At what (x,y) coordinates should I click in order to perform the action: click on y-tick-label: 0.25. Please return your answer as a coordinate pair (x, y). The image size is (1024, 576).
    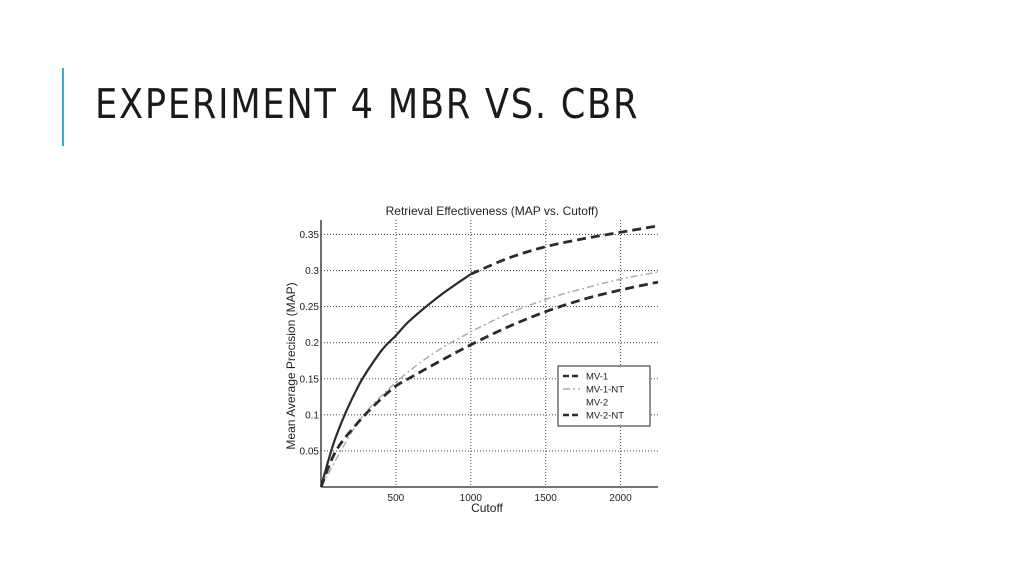
    Looking at the image, I should click on (310, 307).